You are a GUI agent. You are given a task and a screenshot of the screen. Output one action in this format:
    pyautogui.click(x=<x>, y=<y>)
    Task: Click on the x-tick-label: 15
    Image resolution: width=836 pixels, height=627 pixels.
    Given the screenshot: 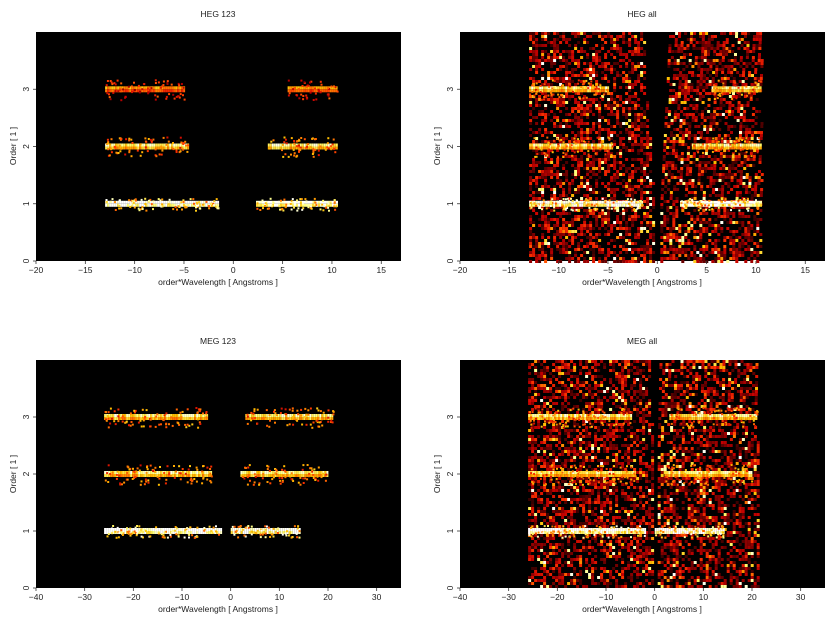 What is the action you would take?
    pyautogui.click(x=806, y=270)
    